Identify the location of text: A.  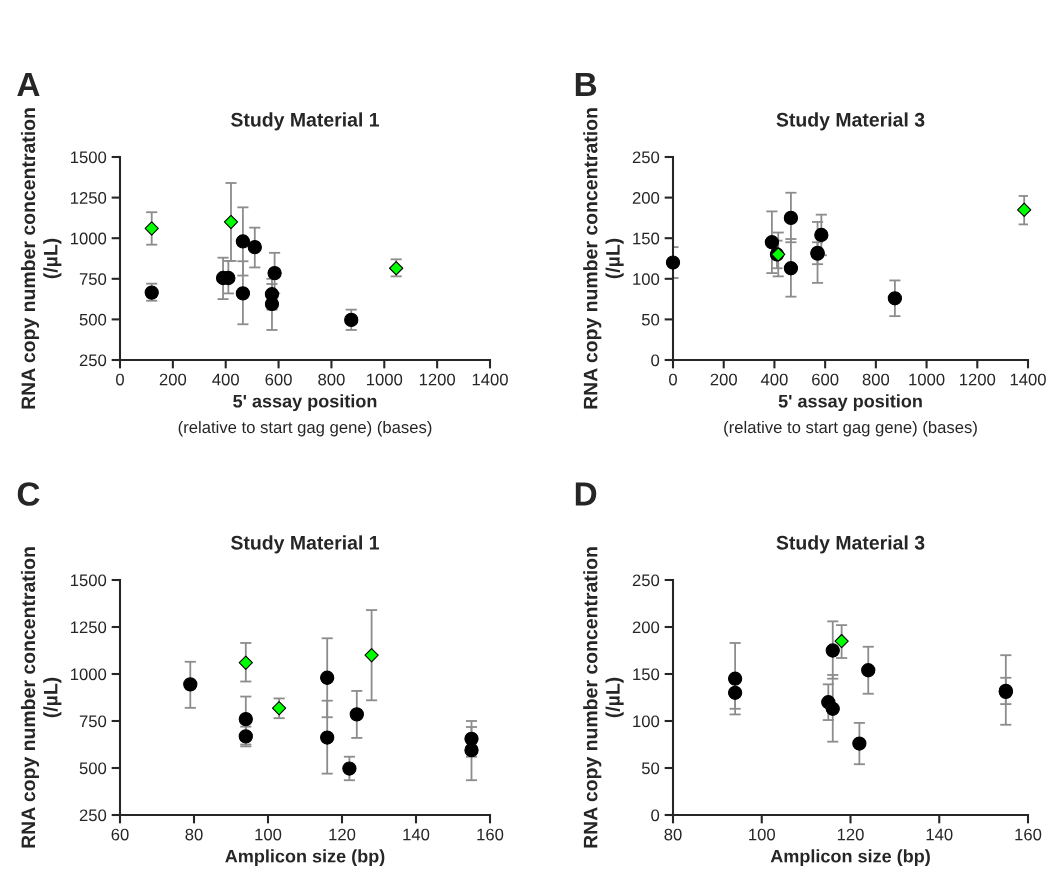
(28, 84).